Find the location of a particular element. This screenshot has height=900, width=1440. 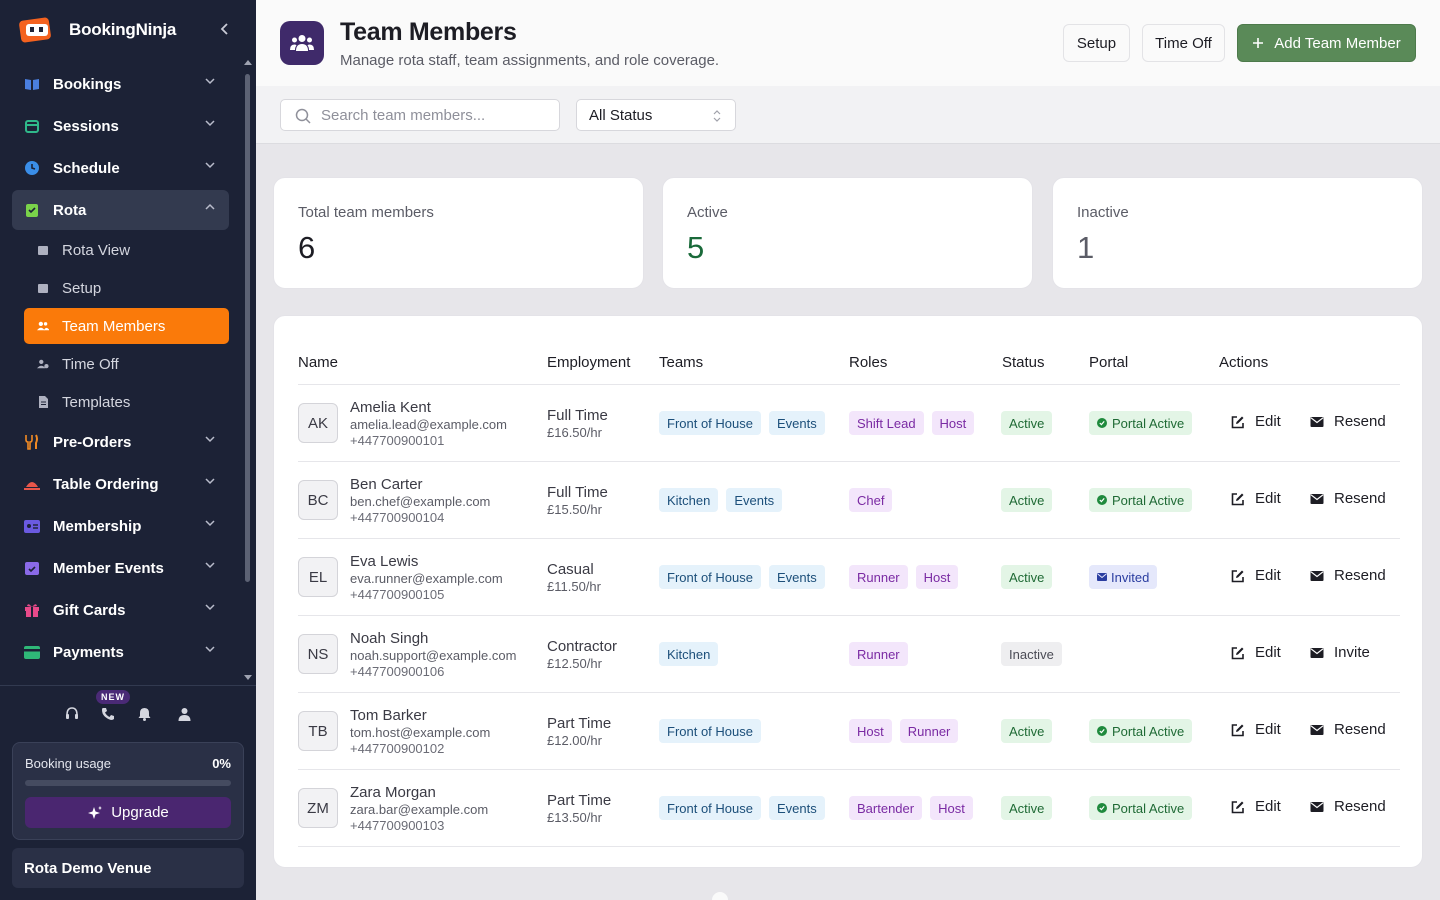

usage-progress-bar is located at coordinates (128, 783).